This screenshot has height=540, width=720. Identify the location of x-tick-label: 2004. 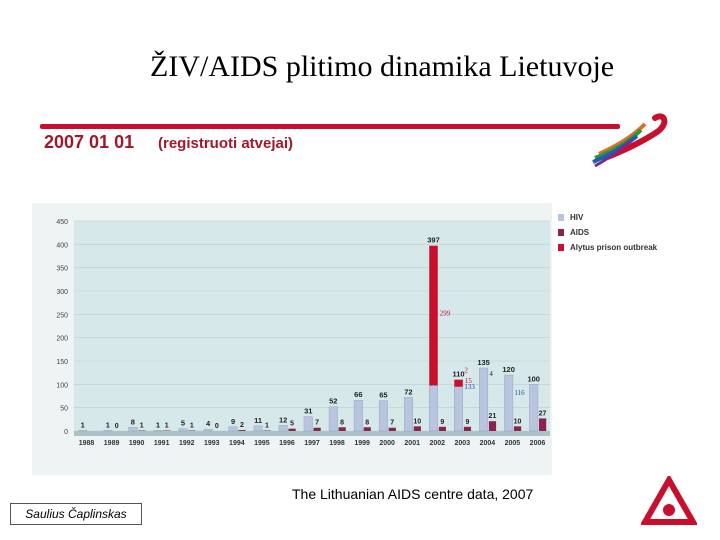
(488, 443).